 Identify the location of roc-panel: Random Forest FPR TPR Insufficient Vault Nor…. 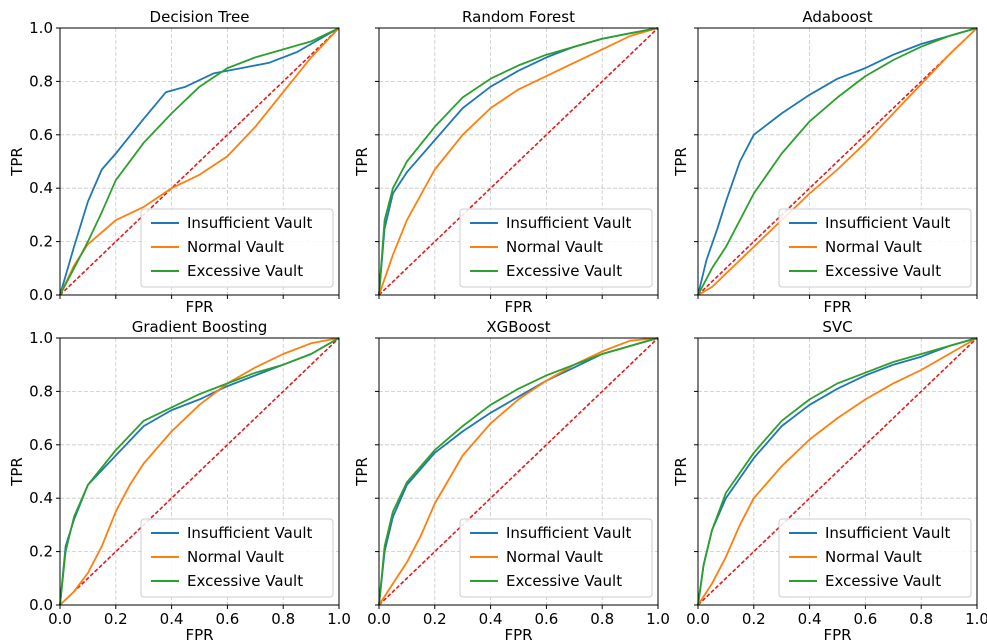
(506, 162).